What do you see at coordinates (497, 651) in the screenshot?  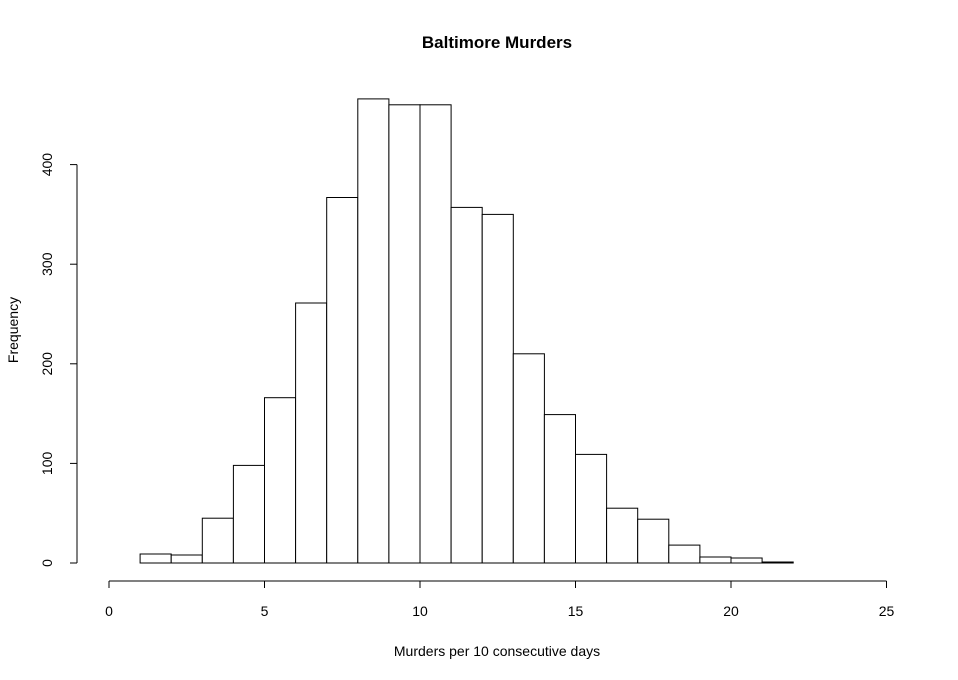 I see `x-axis-label: Murders per 10 consecutive days` at bounding box center [497, 651].